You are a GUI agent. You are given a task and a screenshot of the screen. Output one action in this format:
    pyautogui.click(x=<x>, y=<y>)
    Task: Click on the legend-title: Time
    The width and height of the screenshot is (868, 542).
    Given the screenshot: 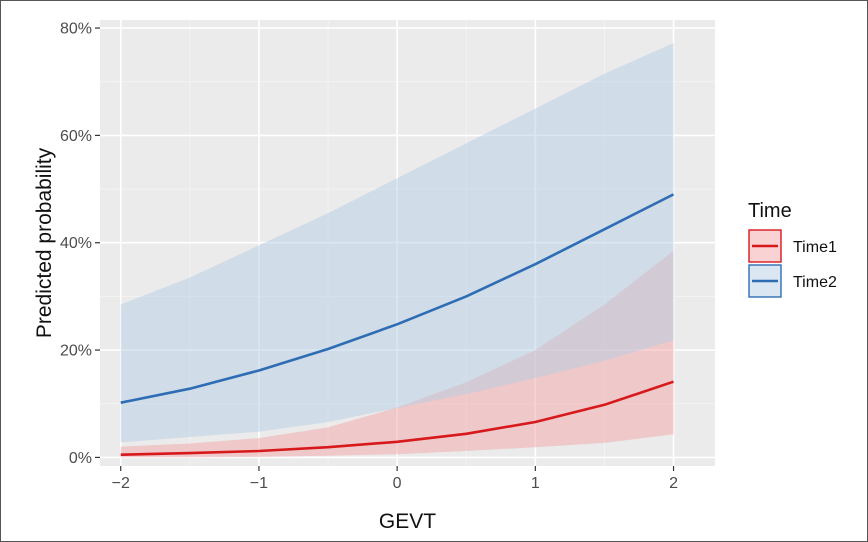 What is the action you would take?
    pyautogui.click(x=770, y=211)
    